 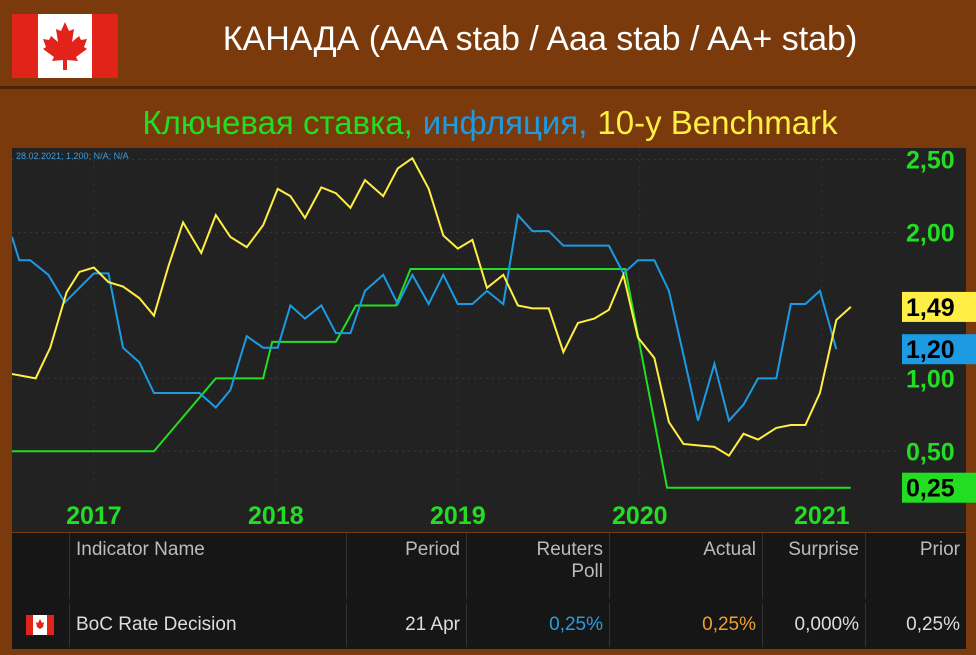 What do you see at coordinates (930, 161) in the screenshot?
I see `y-tick-label: 2,50` at bounding box center [930, 161].